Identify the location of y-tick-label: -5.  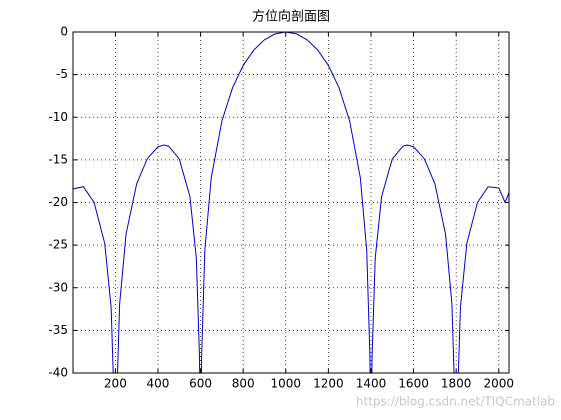
(62, 74).